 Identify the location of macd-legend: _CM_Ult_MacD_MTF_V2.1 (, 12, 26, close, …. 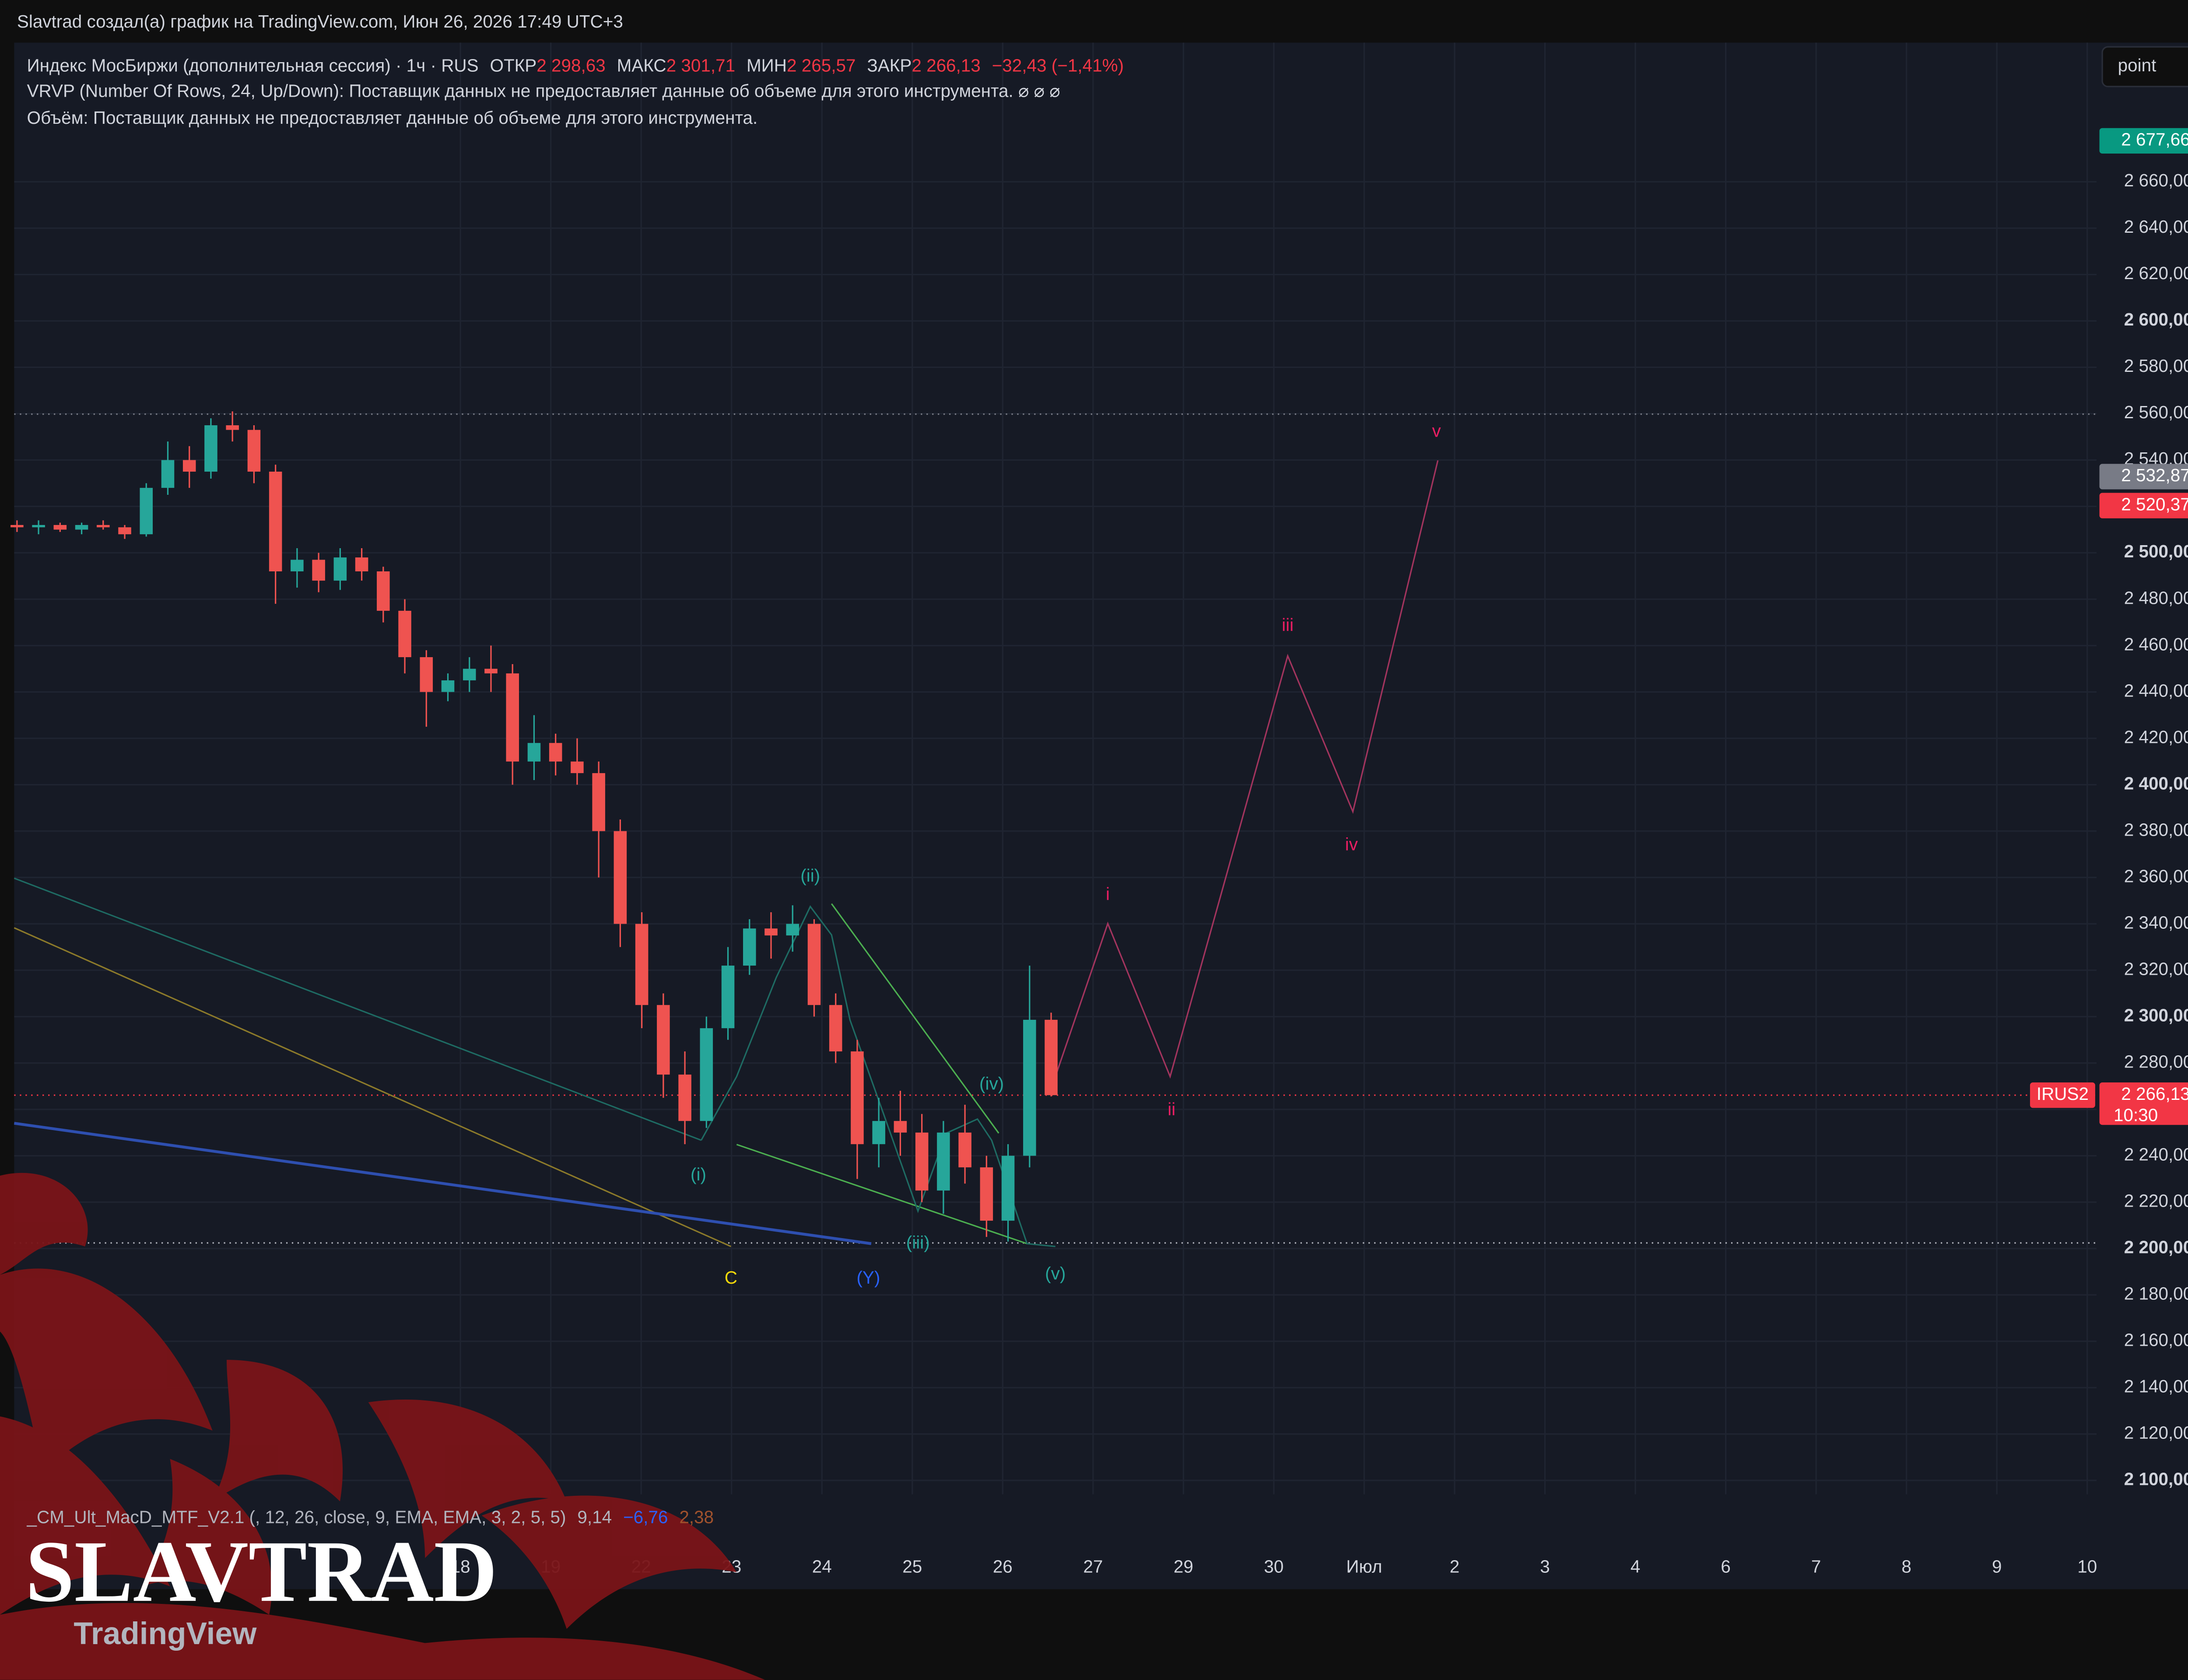
(370, 1517).